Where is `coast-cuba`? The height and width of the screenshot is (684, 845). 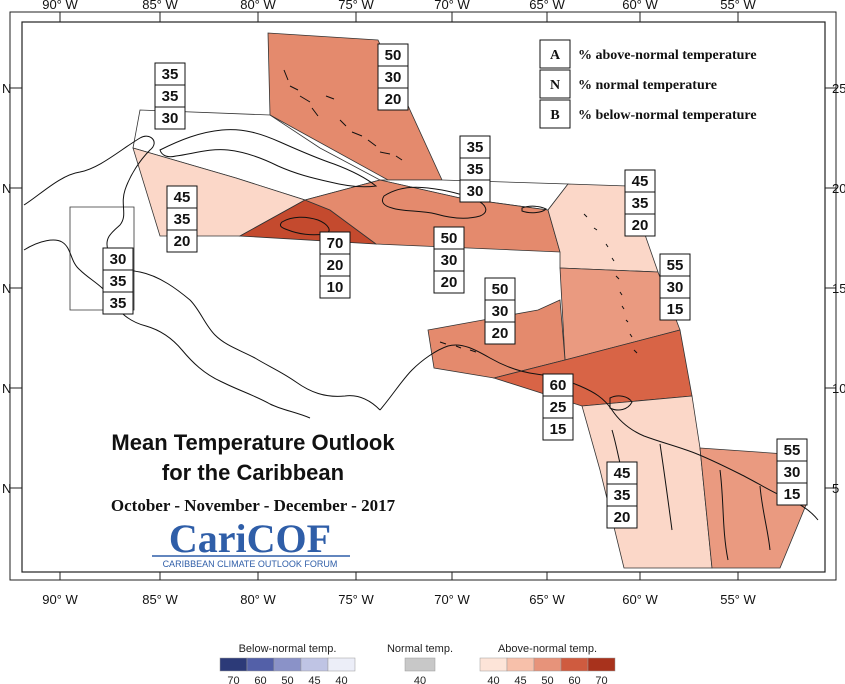
coast-cuba is located at coordinates (268, 158).